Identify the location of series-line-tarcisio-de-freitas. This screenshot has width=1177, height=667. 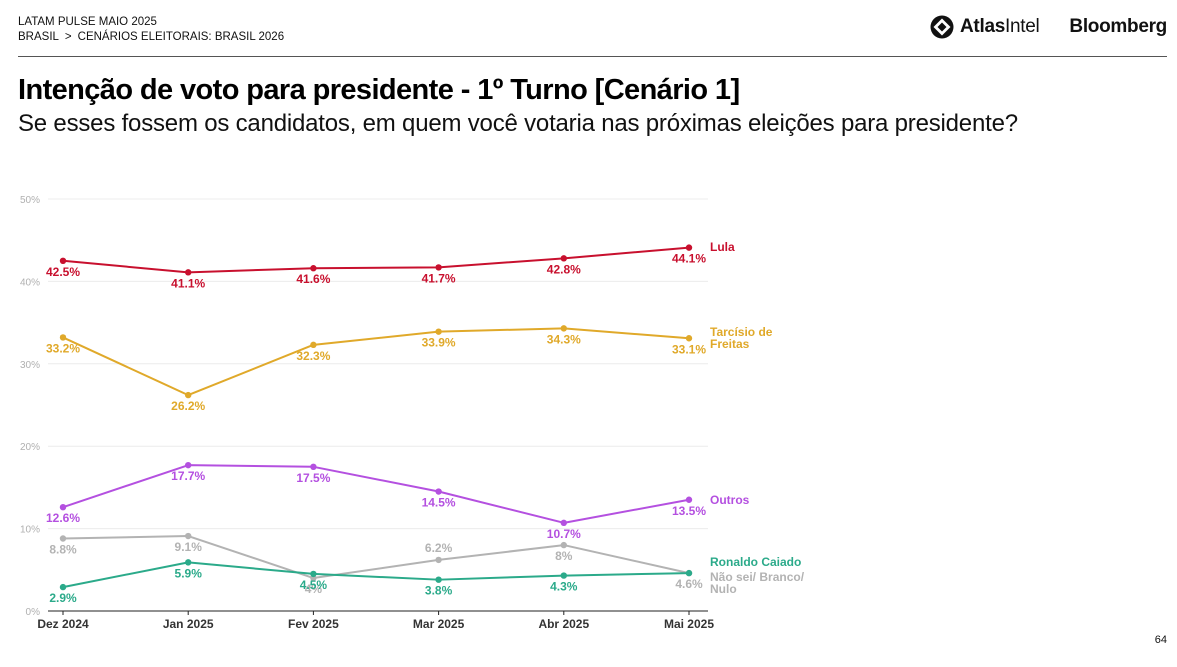
(376, 362).